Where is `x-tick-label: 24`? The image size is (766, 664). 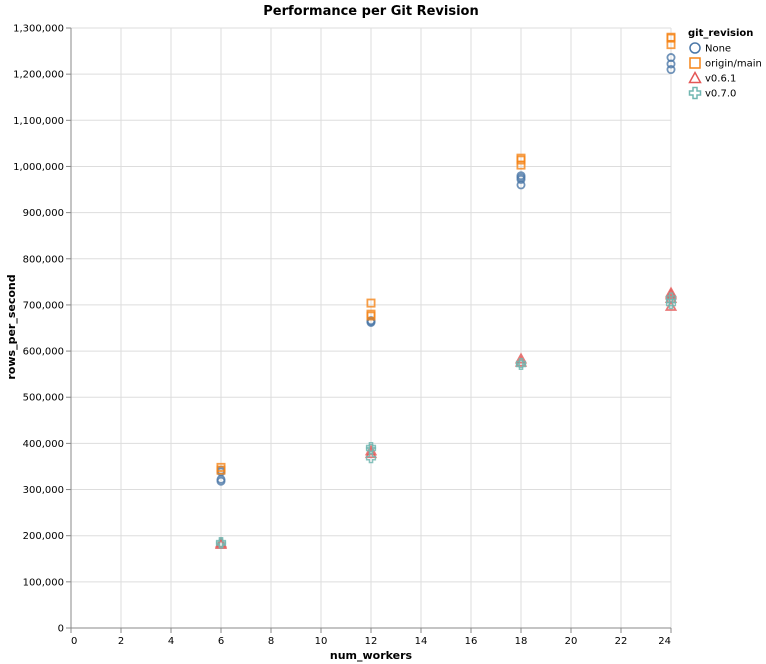
x-tick-label: 24 is located at coordinates (664, 641).